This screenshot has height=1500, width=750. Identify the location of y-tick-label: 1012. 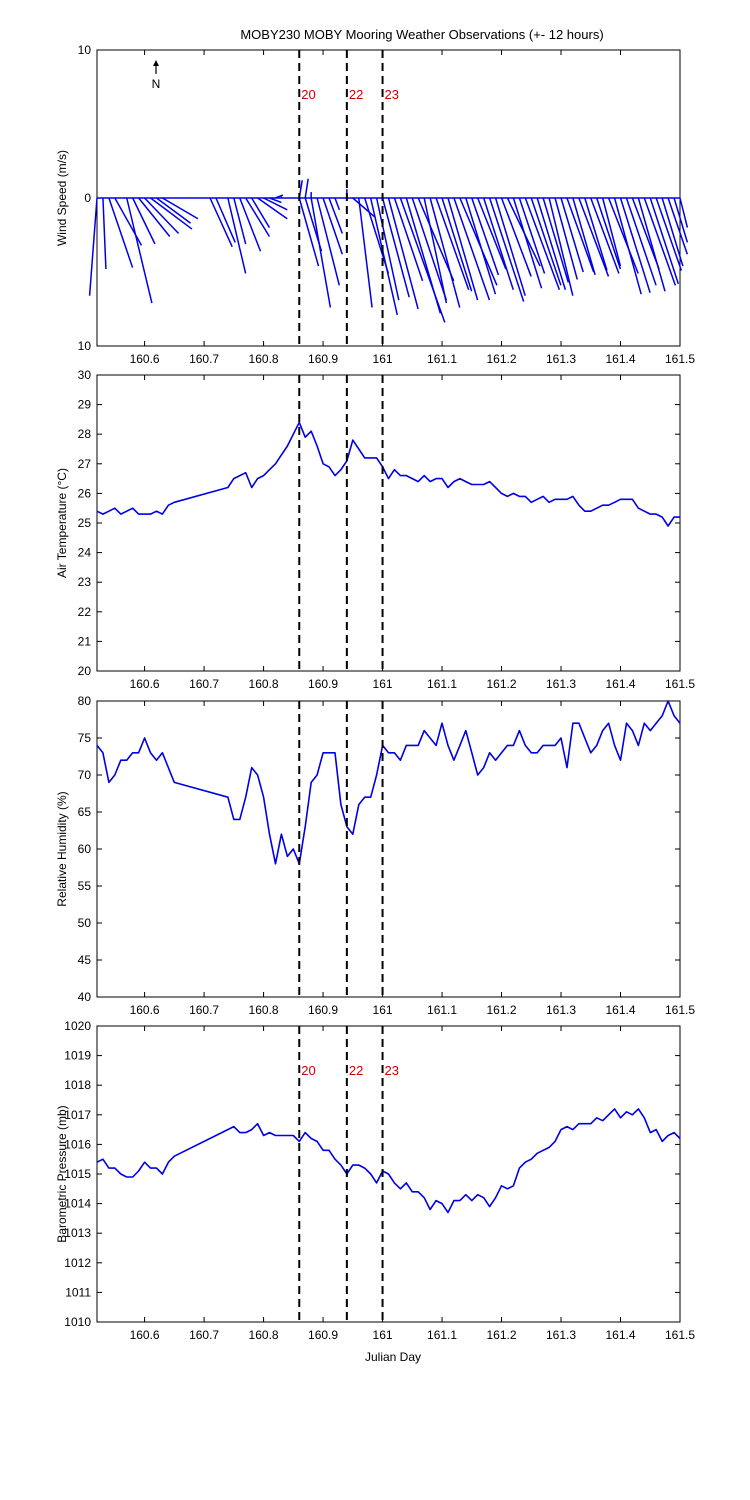
(77, 1263).